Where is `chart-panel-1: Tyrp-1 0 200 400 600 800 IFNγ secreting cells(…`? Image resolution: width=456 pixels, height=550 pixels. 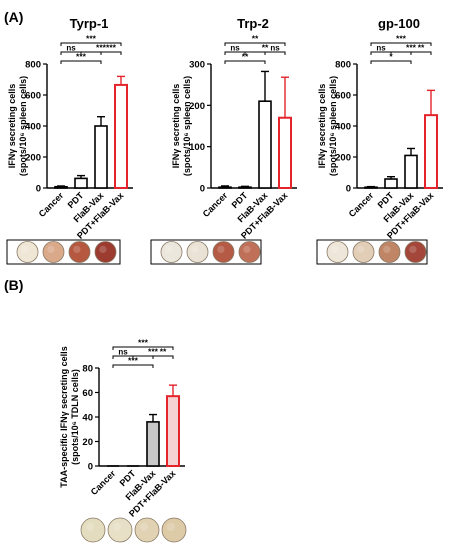
chart-panel-1: Tyrp-1 0 200 400 600 800 IFNγ secreting cells(… is located at coordinates (69, 140).